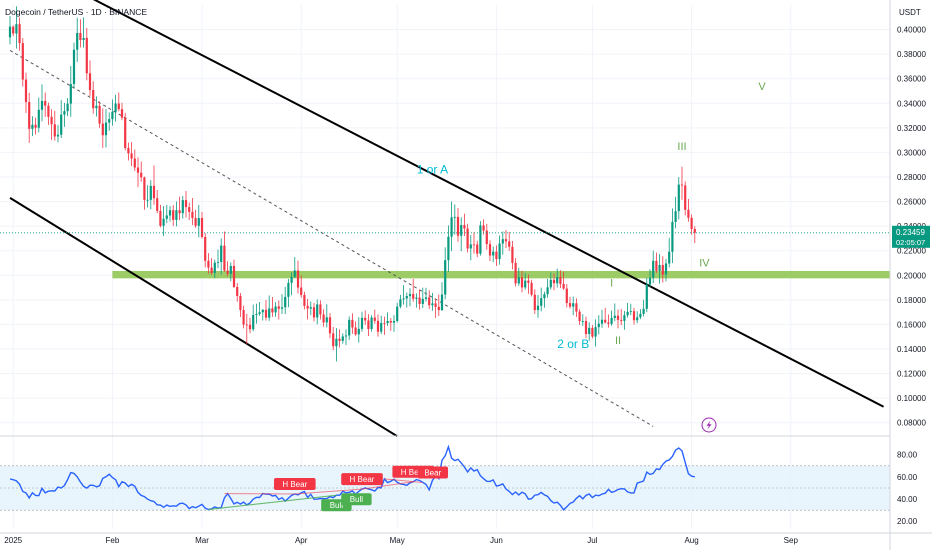 Image resolution: width=932 pixels, height=555 pixels. Describe the element at coordinates (357, 499) in the screenshot. I see `divergence-label: Bull` at that location.